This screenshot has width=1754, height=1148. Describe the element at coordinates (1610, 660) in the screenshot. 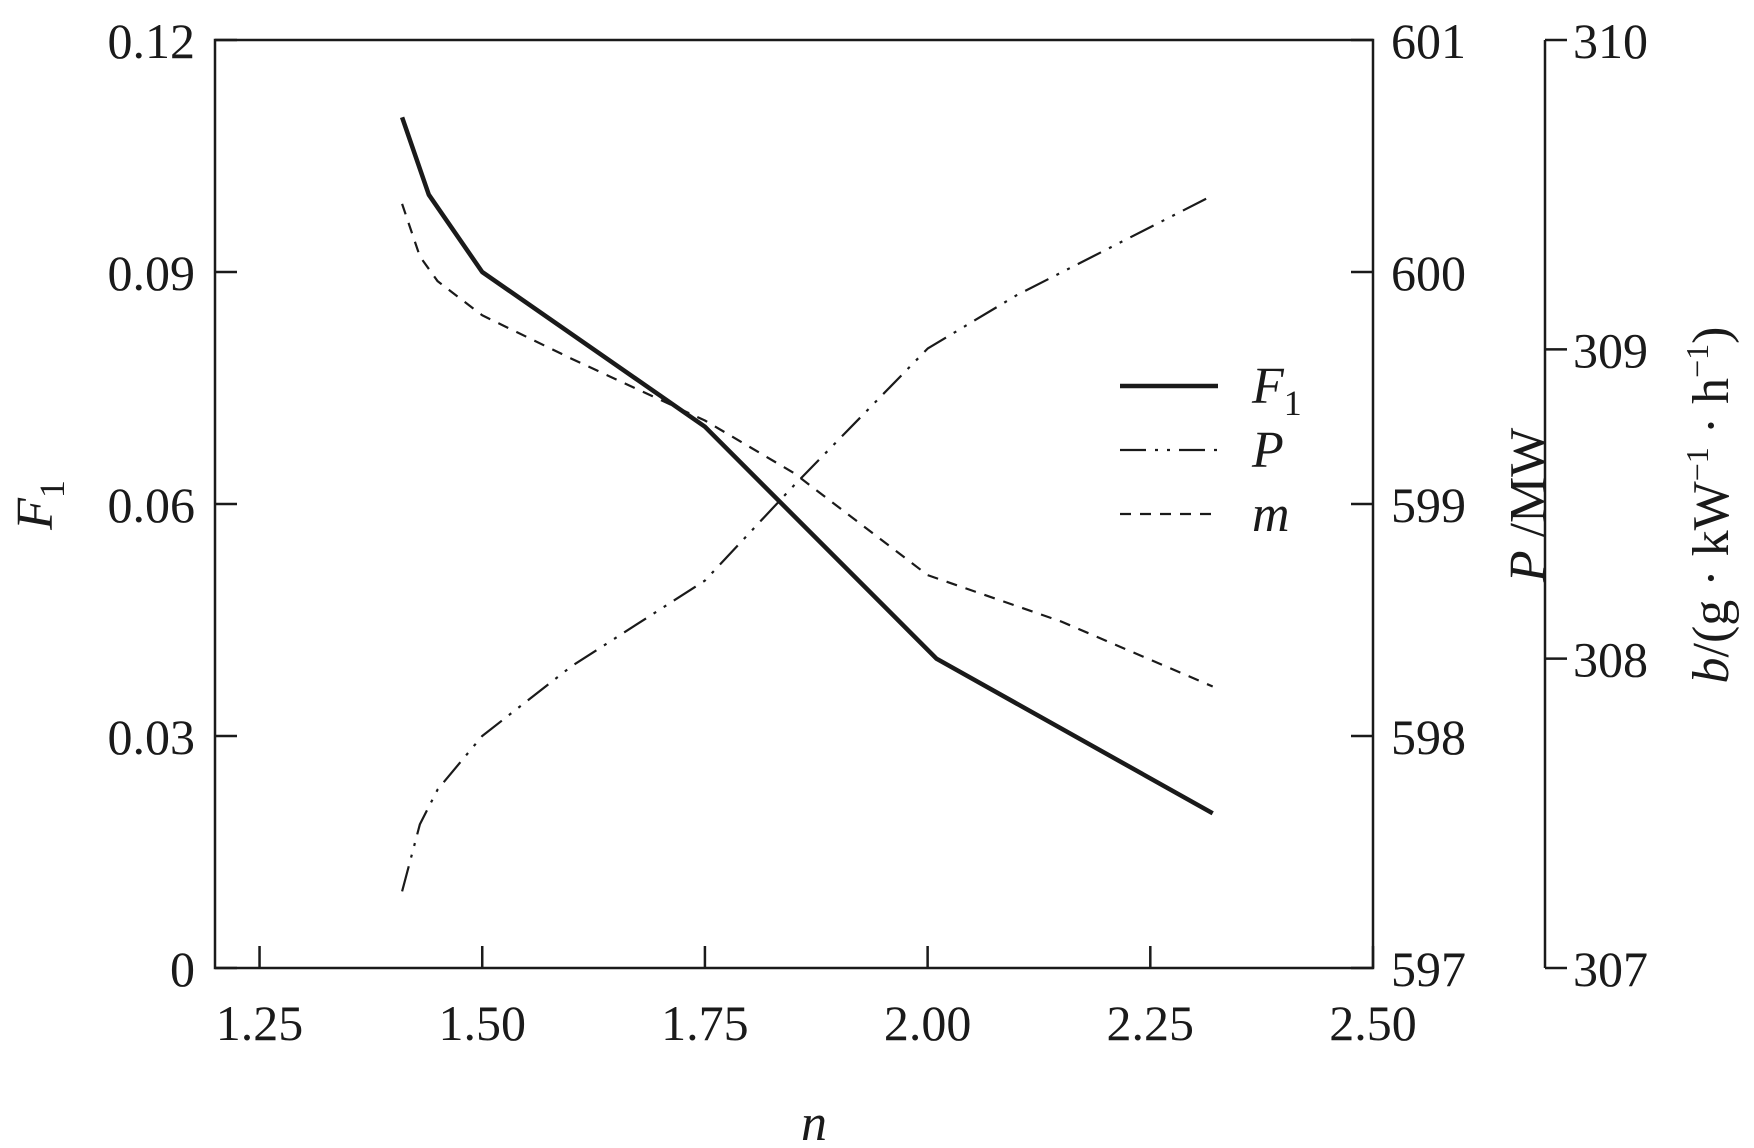

I see `outer-y-tick-label: 308` at that location.